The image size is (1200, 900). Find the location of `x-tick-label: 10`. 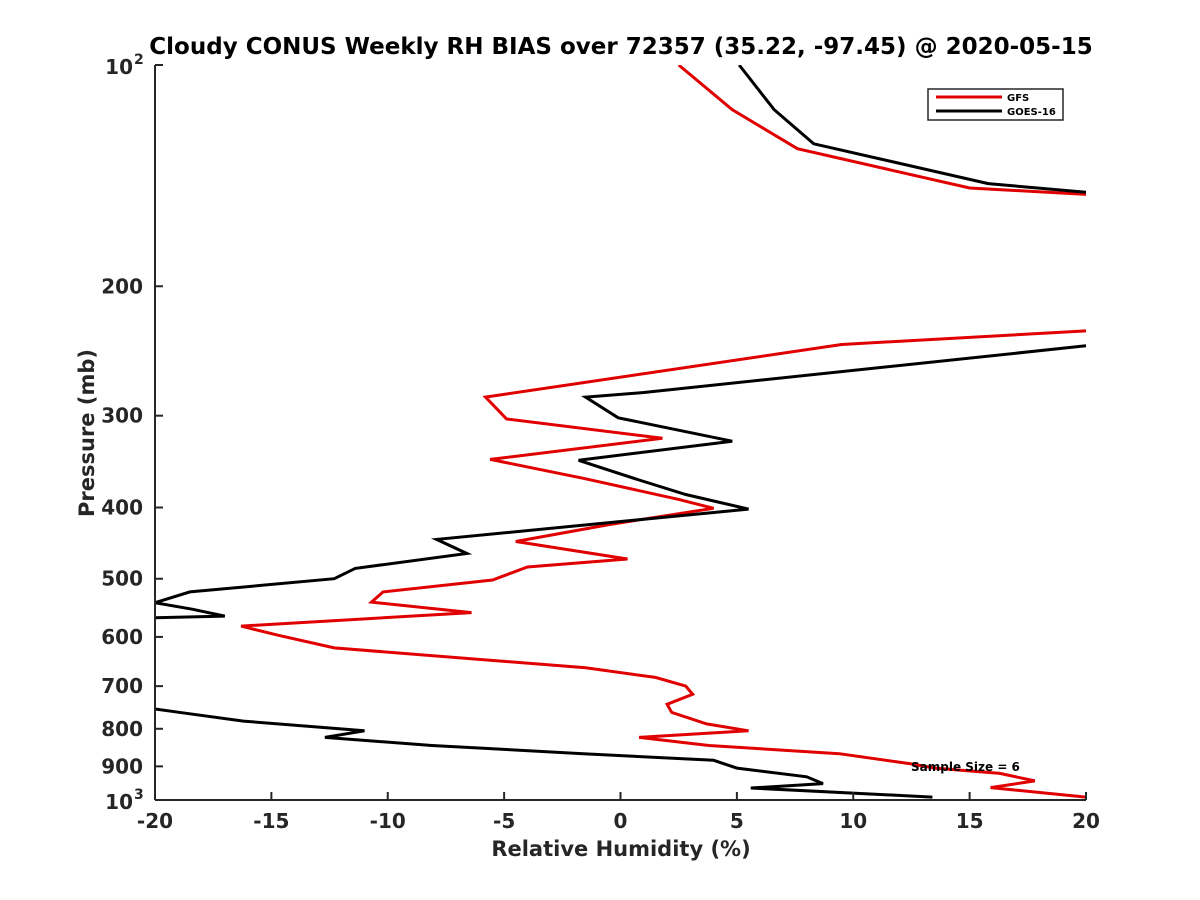

x-tick-label: 10 is located at coordinates (853, 821).